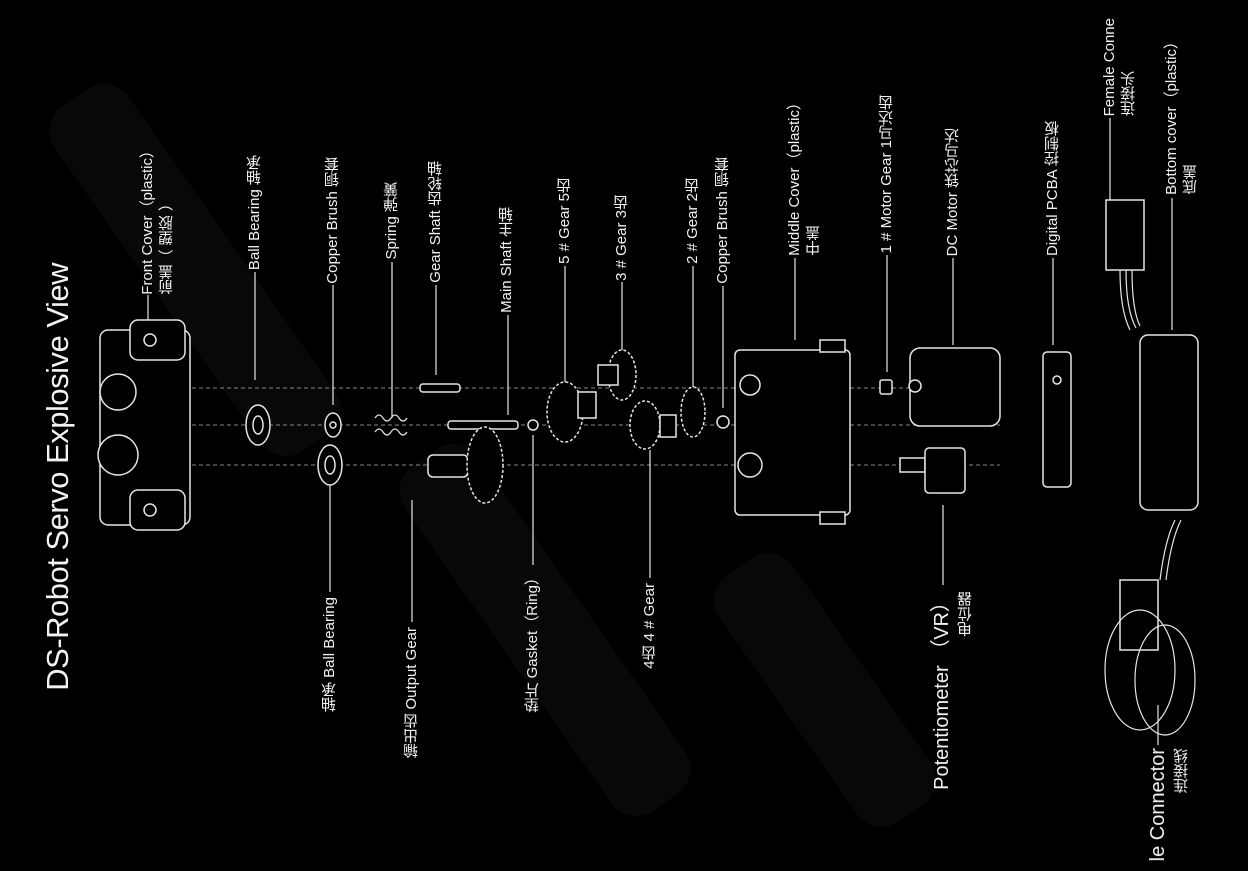 This screenshot has width=1248, height=871. Describe the element at coordinates (653, 425) in the screenshot. I see `gear-4-part` at that location.